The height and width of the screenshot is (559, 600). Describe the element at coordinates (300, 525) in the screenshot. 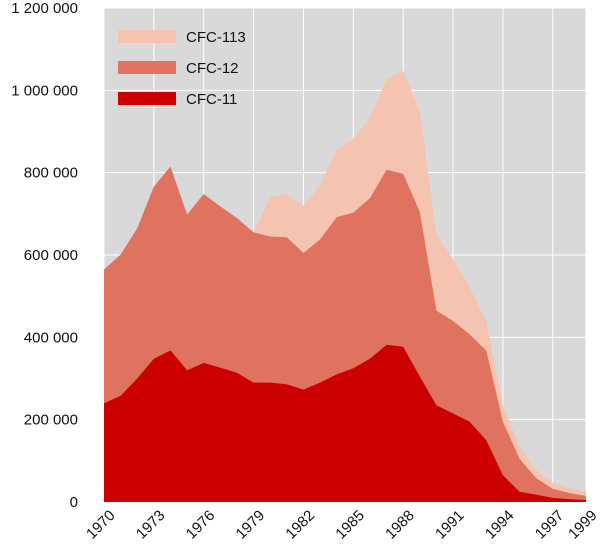

I see `x-tick-label: 1982` at that location.